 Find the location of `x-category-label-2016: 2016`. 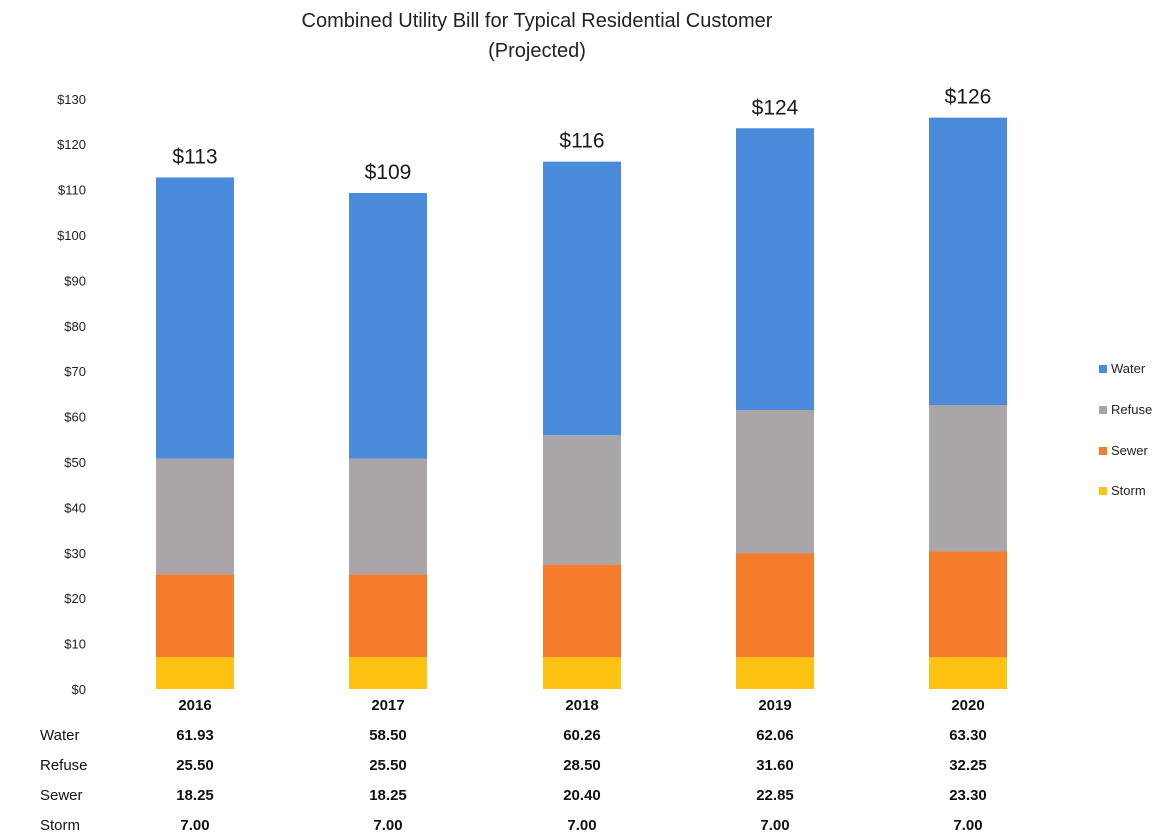

x-category-label-2016: 2016 is located at coordinates (194, 705).